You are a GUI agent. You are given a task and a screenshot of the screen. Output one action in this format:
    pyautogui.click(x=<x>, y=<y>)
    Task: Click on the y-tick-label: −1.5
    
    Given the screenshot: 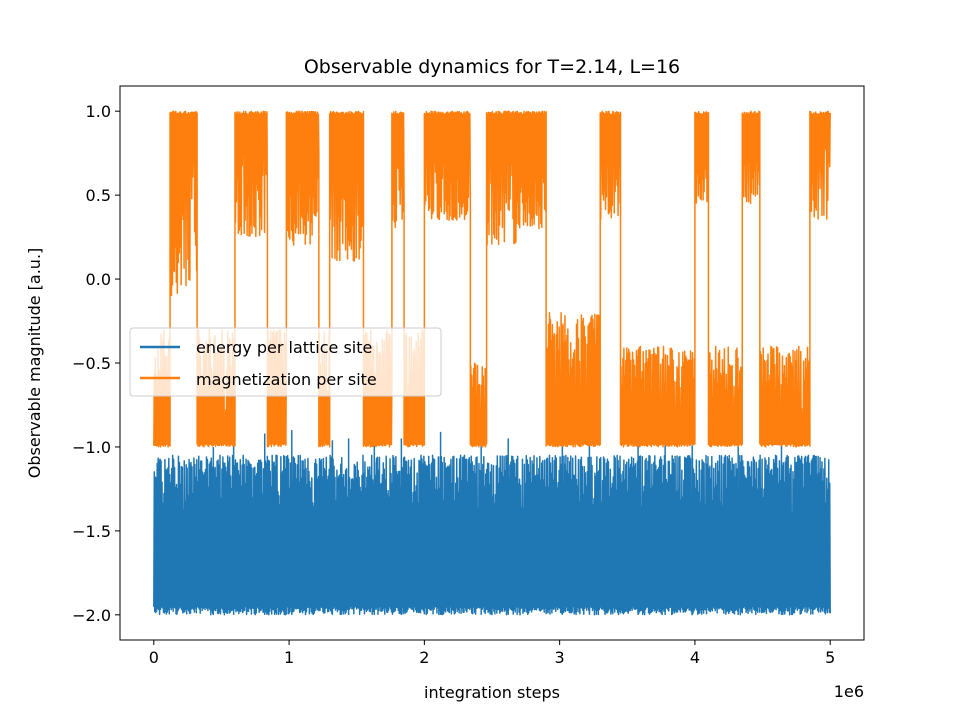 What is the action you would take?
    pyautogui.click(x=91, y=531)
    